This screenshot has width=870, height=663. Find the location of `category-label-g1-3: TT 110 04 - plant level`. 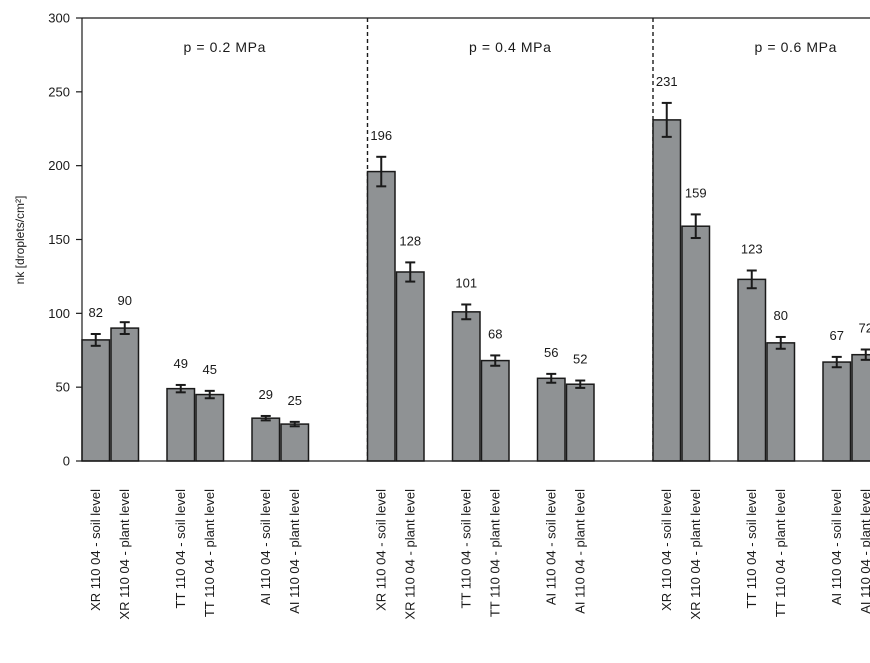

category-label-g1-3: TT 110 04 - plant level is located at coordinates (494, 553).